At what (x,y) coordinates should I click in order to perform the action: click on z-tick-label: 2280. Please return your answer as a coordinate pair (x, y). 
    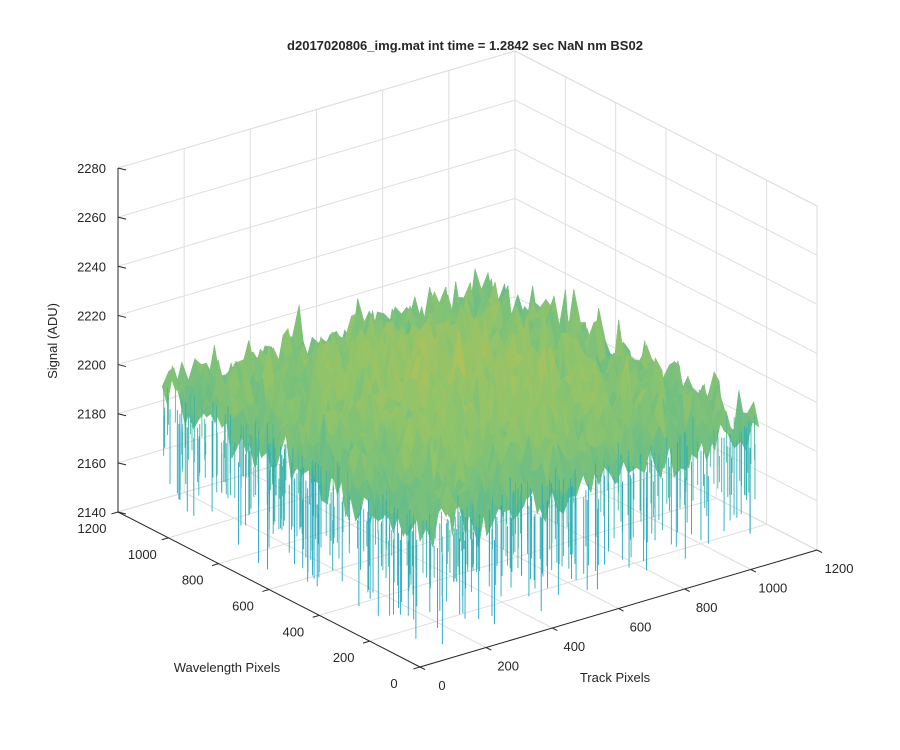
    Looking at the image, I should click on (91, 168).